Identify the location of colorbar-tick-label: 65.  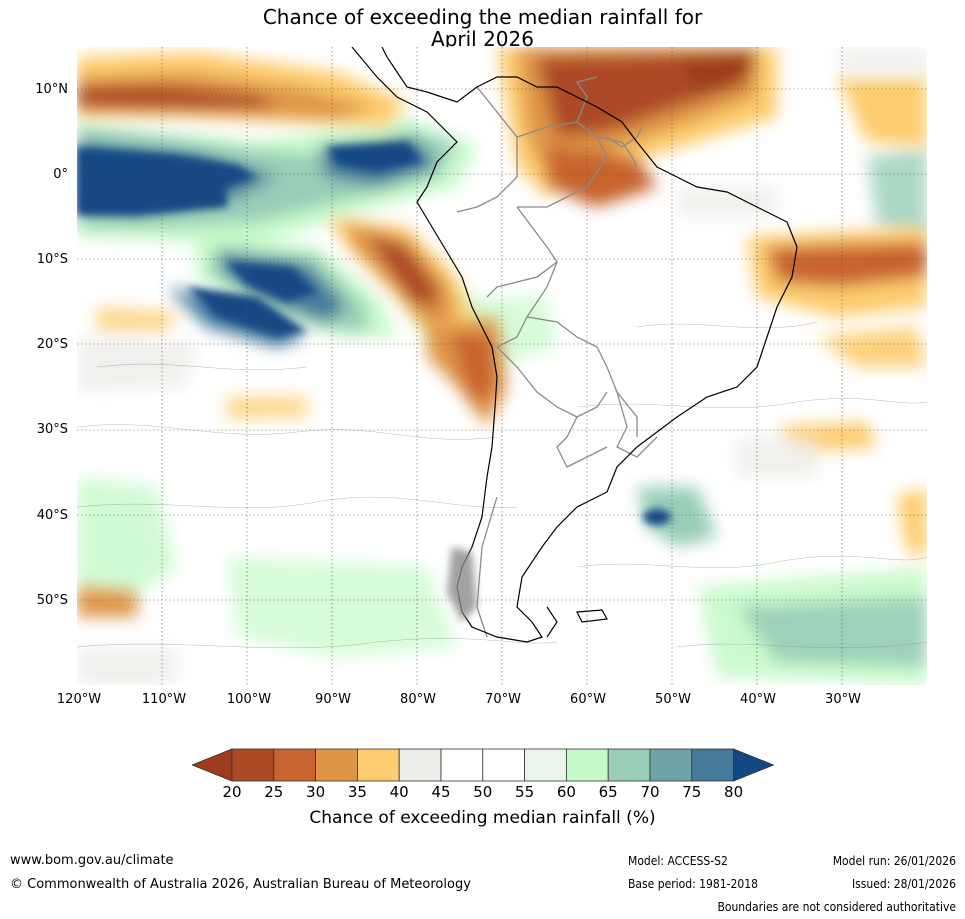
(608, 792).